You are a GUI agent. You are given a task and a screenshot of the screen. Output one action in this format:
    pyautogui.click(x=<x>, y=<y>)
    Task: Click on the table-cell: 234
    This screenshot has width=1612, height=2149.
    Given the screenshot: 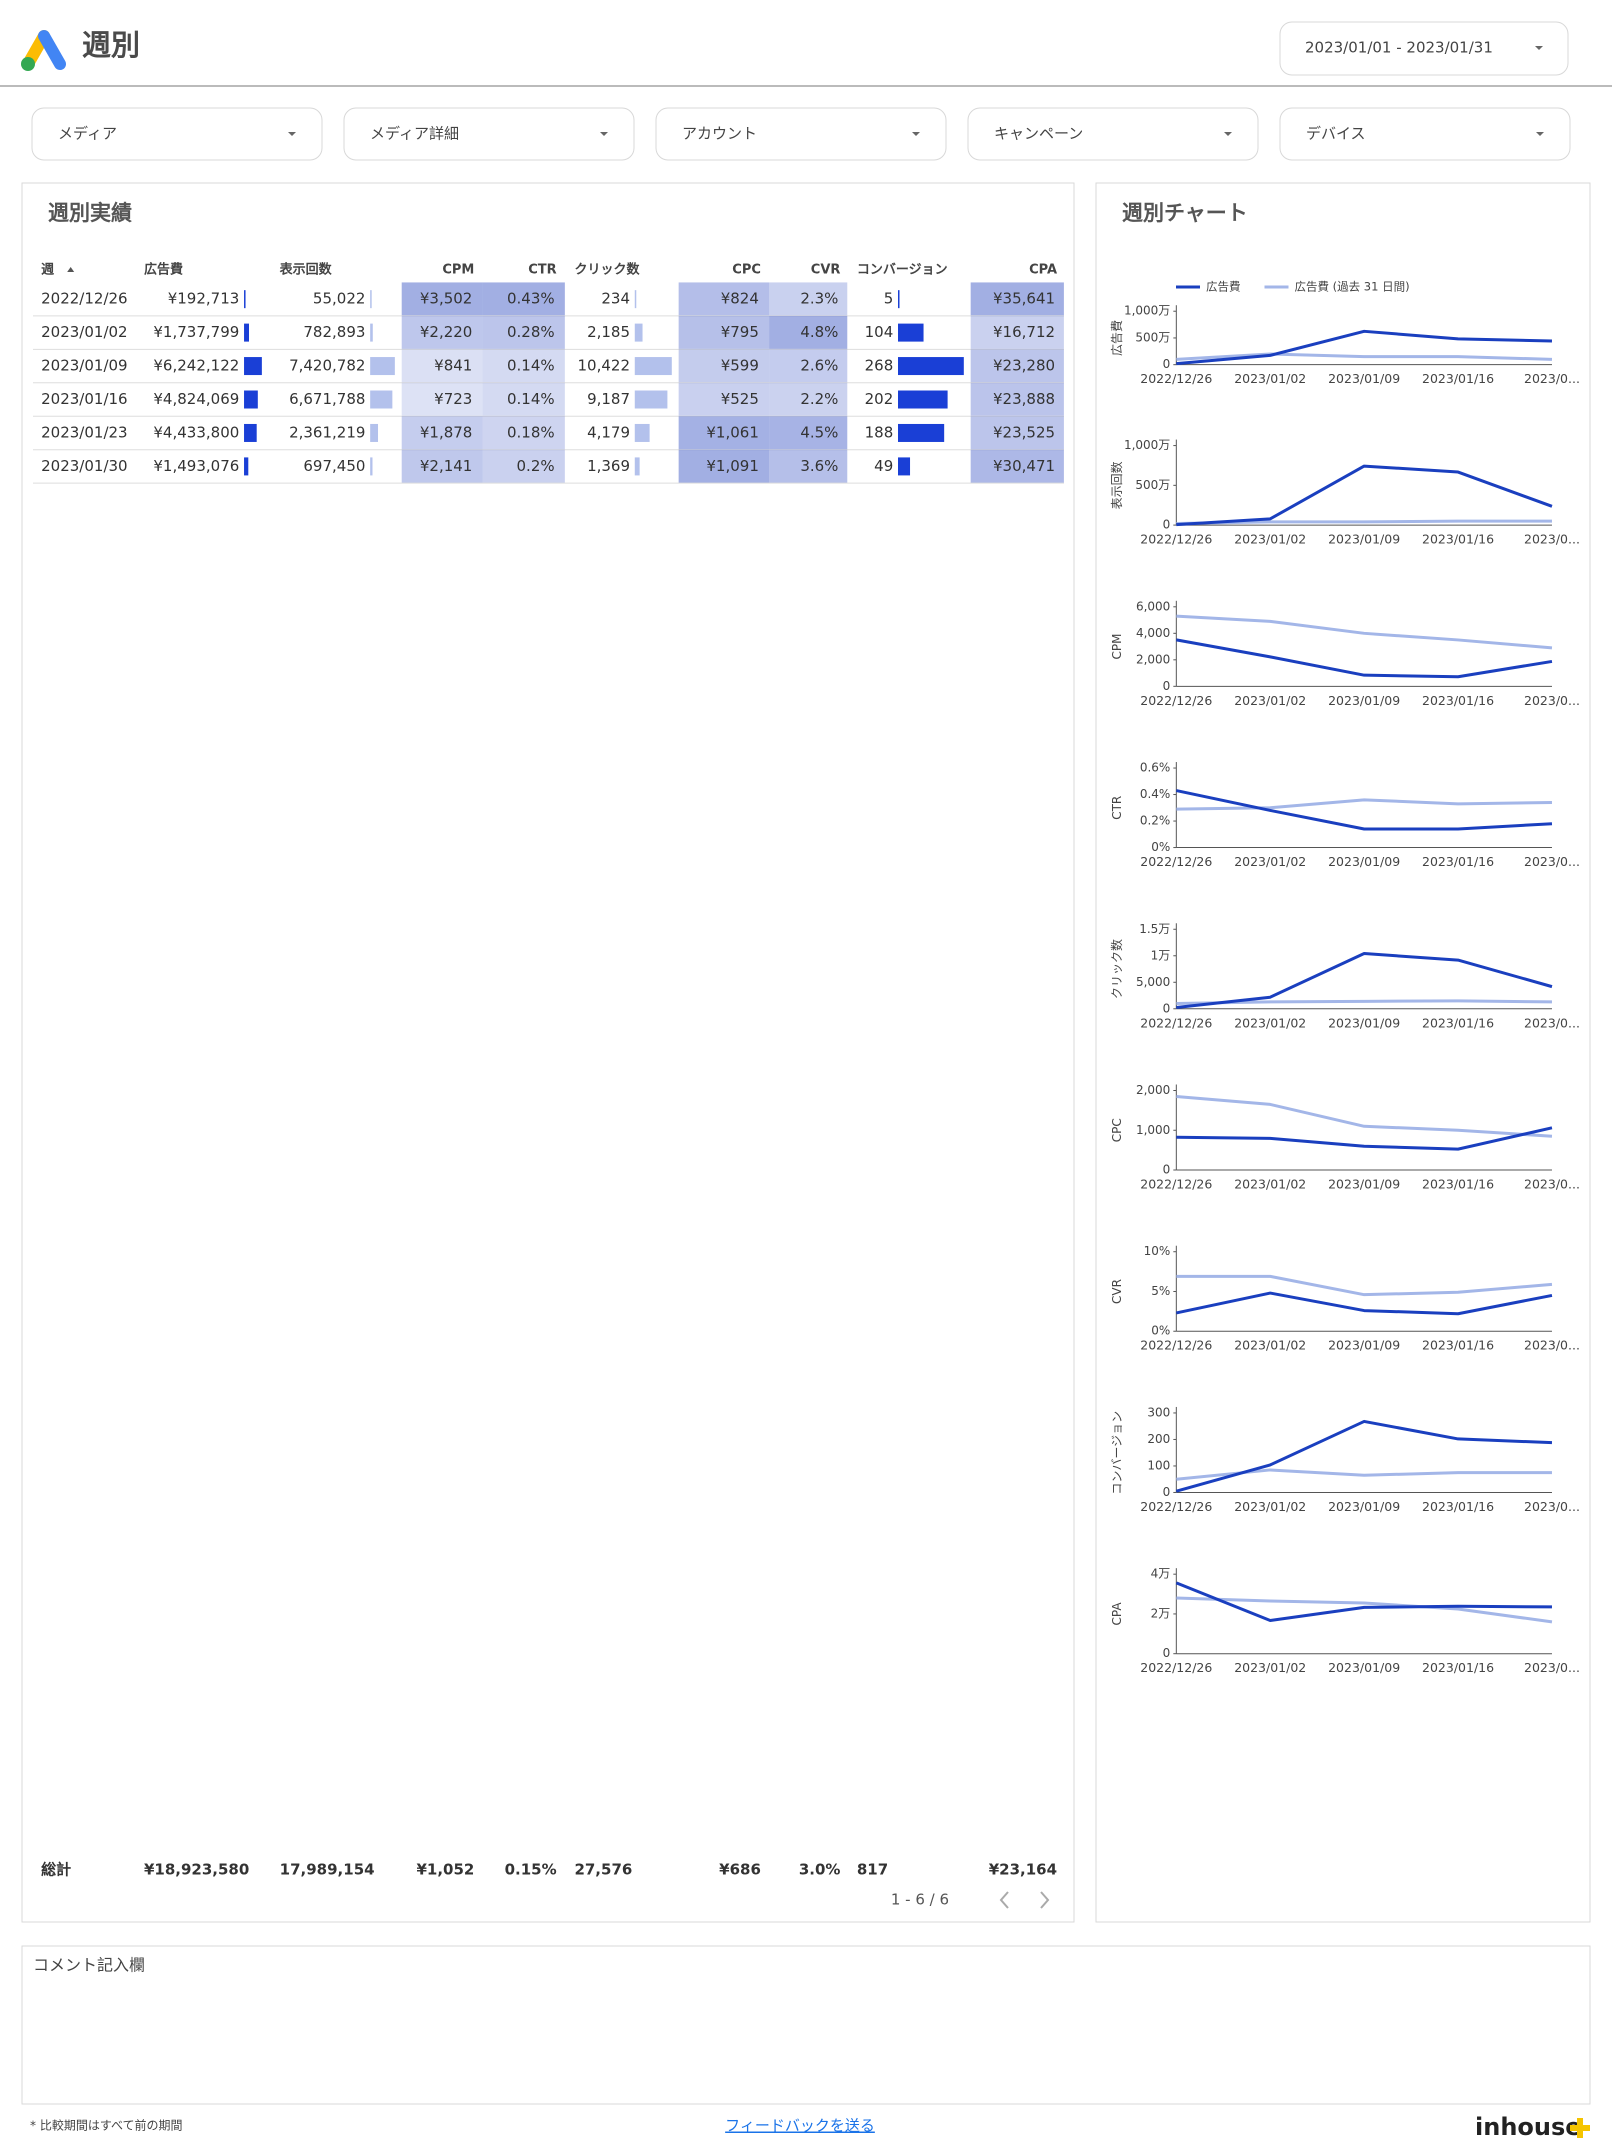 What is the action you would take?
    pyautogui.click(x=615, y=299)
    